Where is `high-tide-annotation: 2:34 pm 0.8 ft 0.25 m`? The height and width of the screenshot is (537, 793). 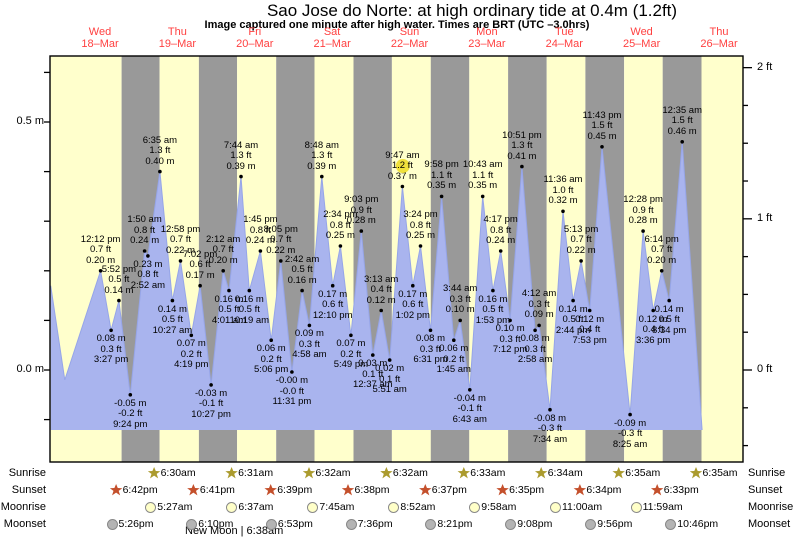
high-tide-annotation: 2:34 pm 0.8 ft 0.25 m is located at coordinates (340, 225).